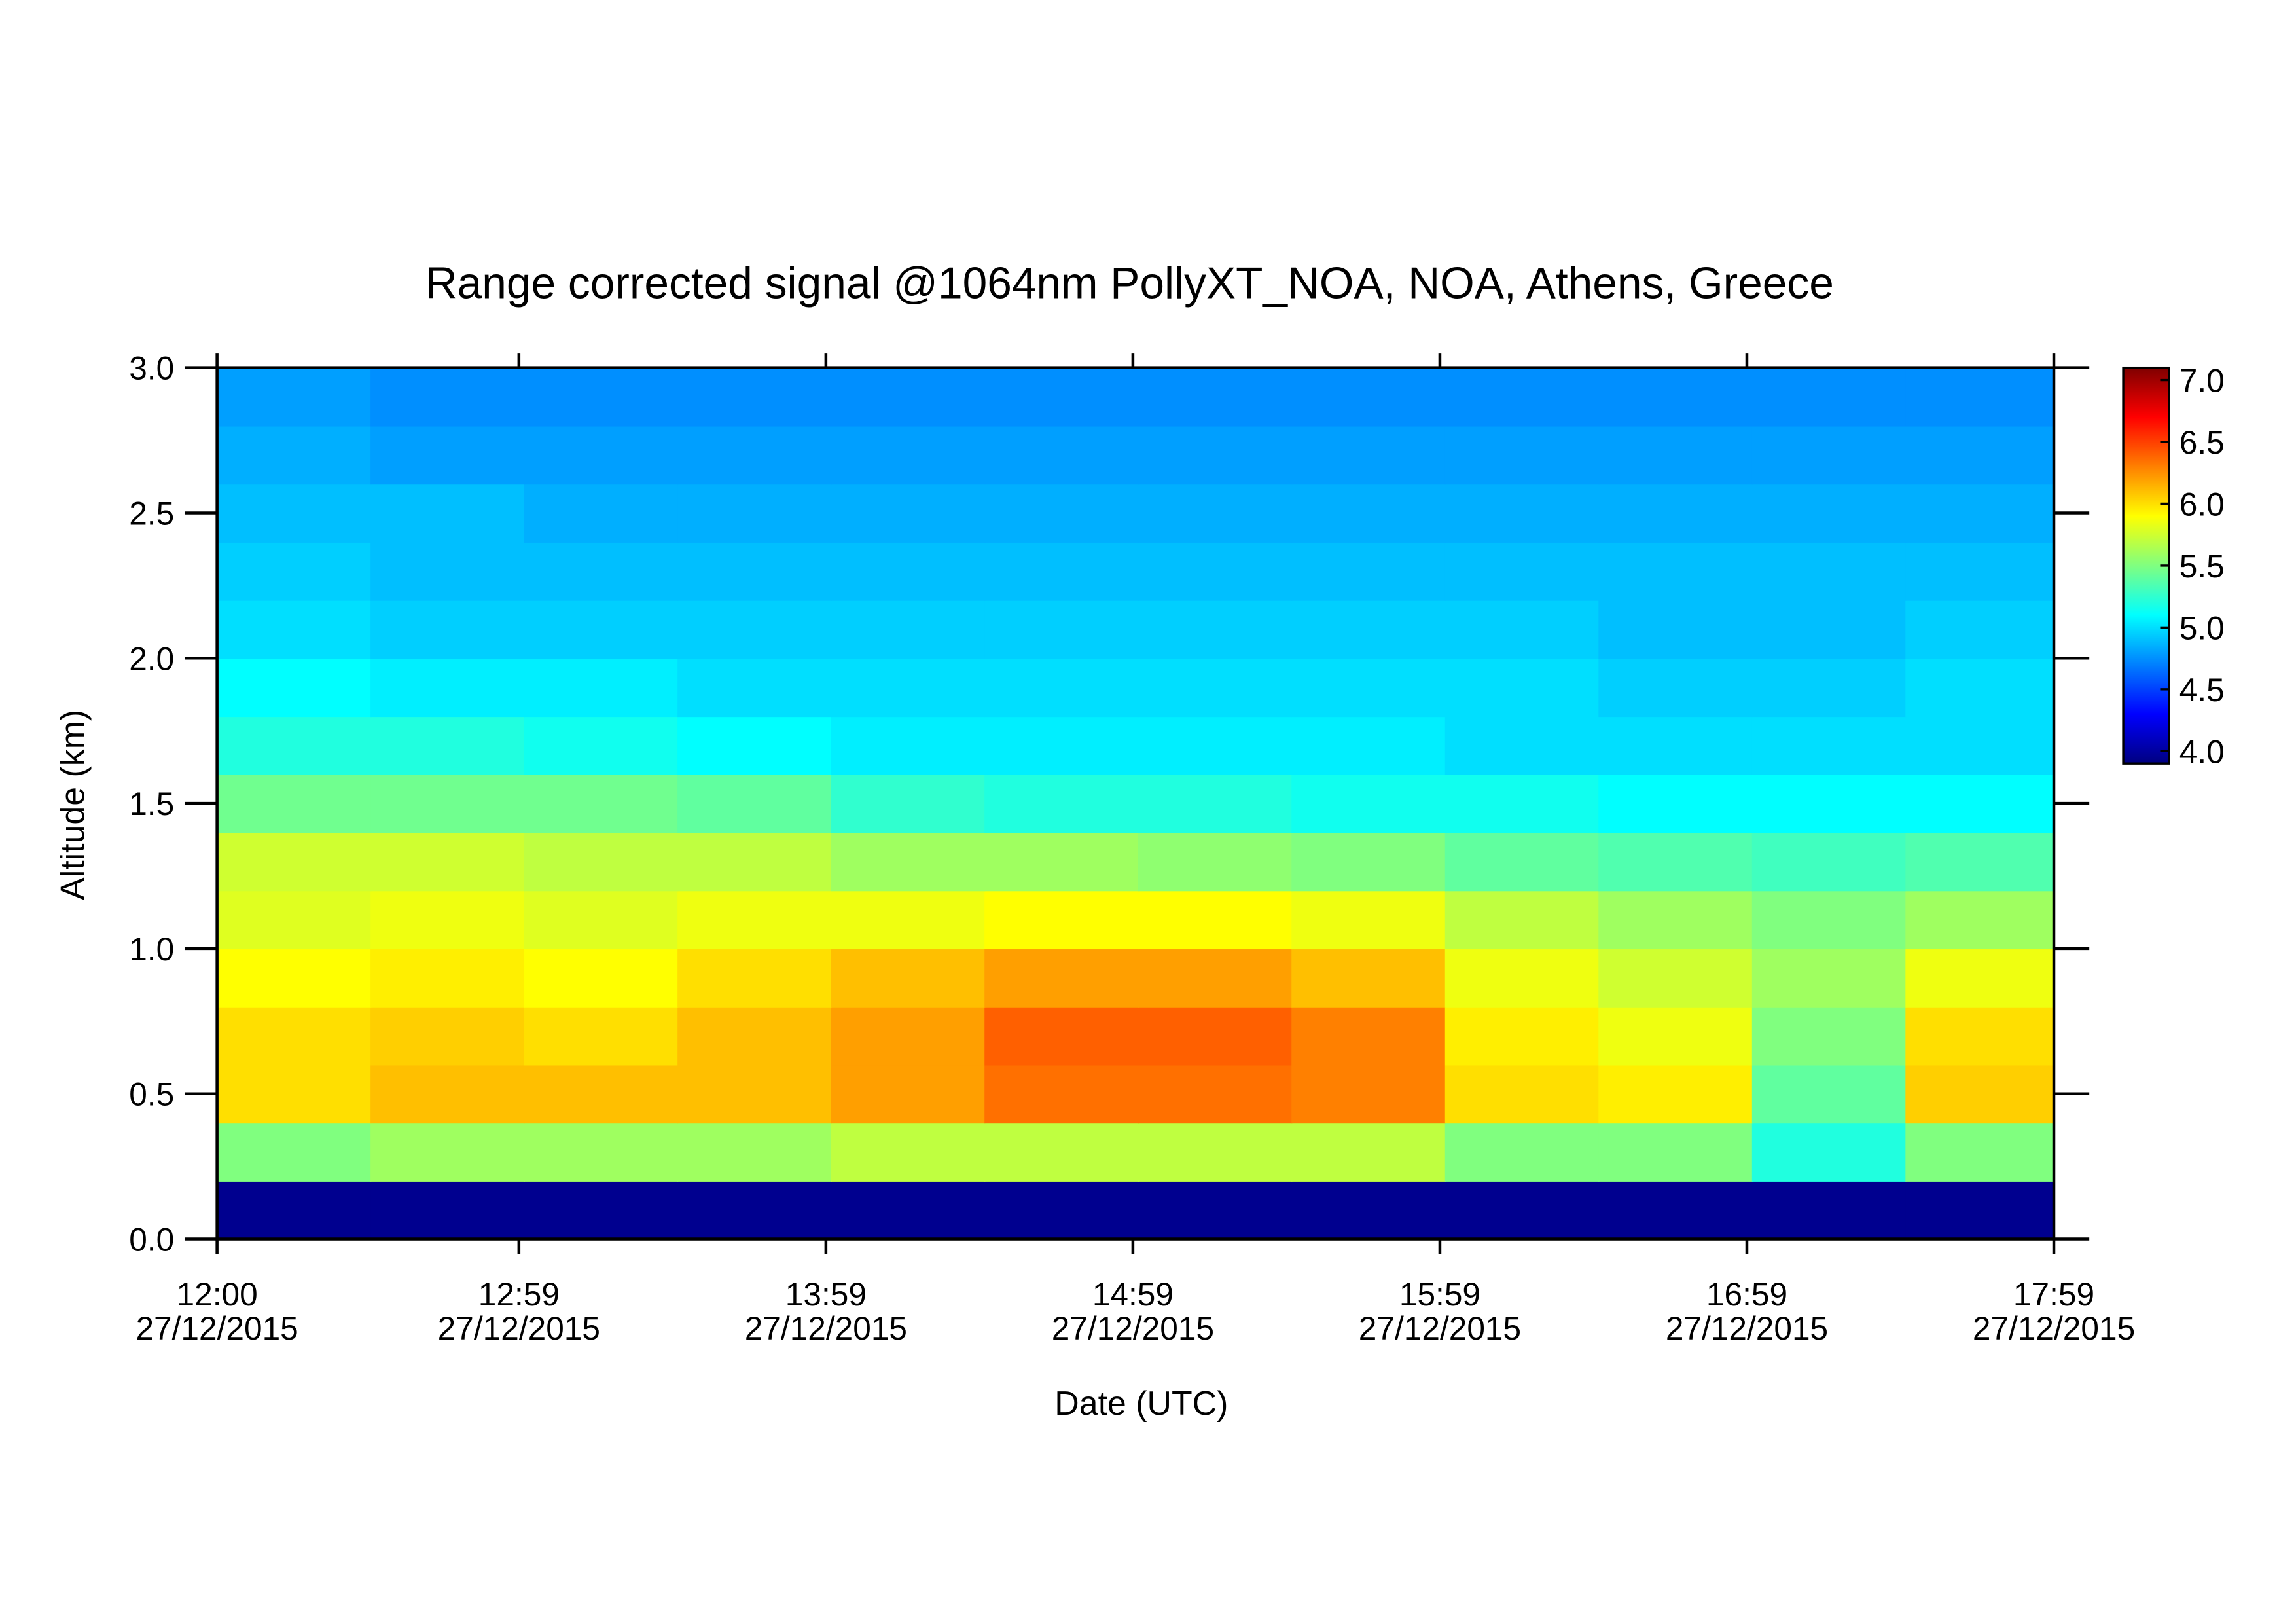  Describe the element at coordinates (2054, 1311) in the screenshot. I see `x-tick-label: 17:59 27/12/2015` at that location.